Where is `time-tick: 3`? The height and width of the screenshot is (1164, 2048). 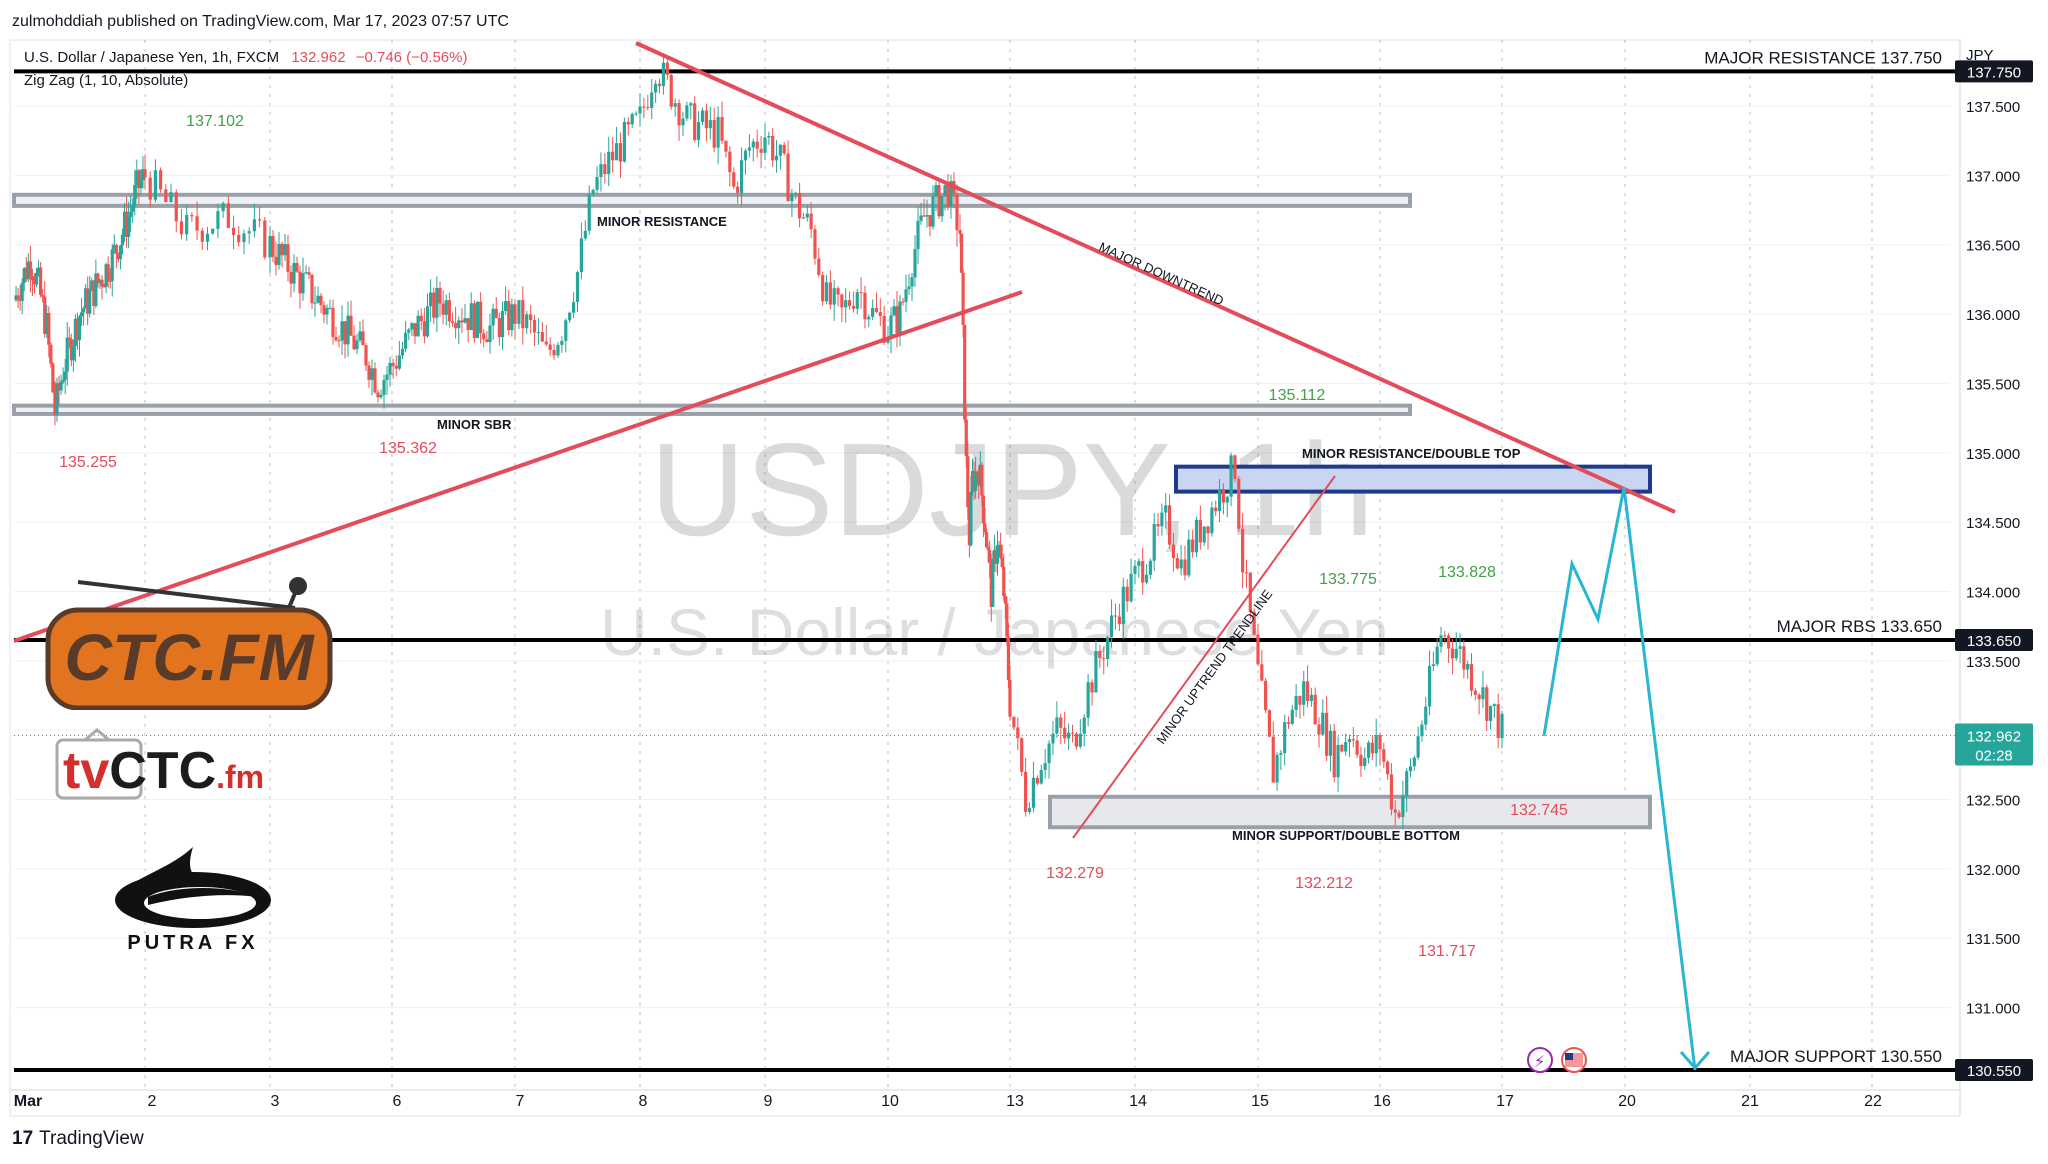 time-tick: 3 is located at coordinates (275, 1101).